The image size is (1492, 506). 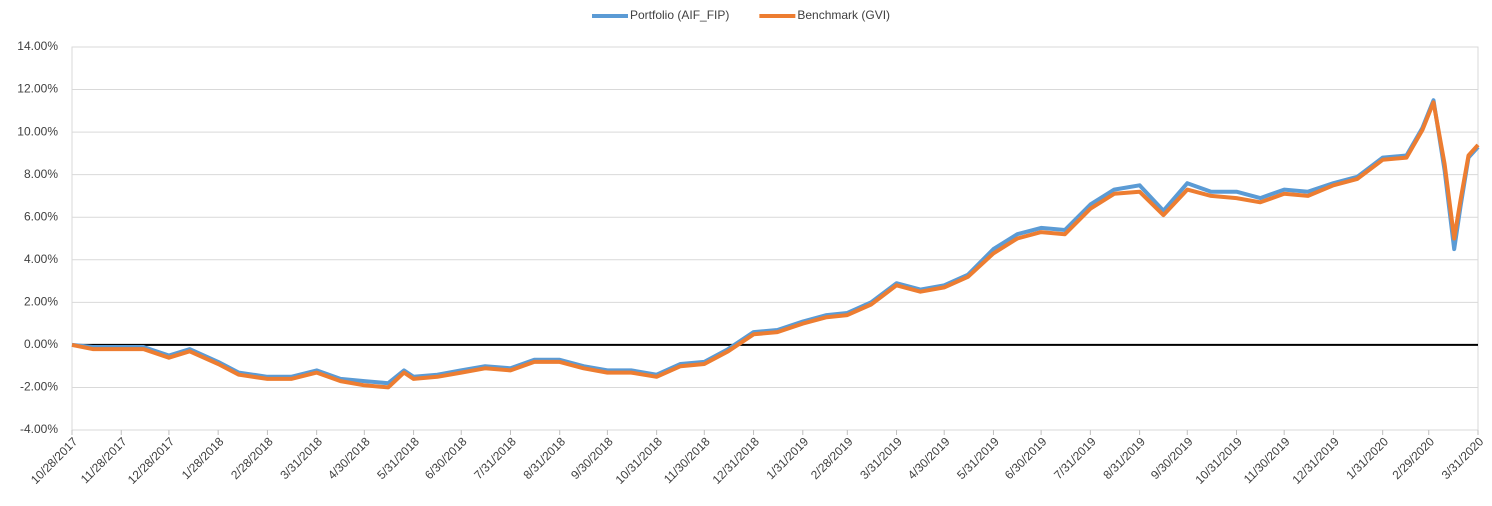 I want to click on x-tick-label: 5/31/2019, so click(x=978, y=458).